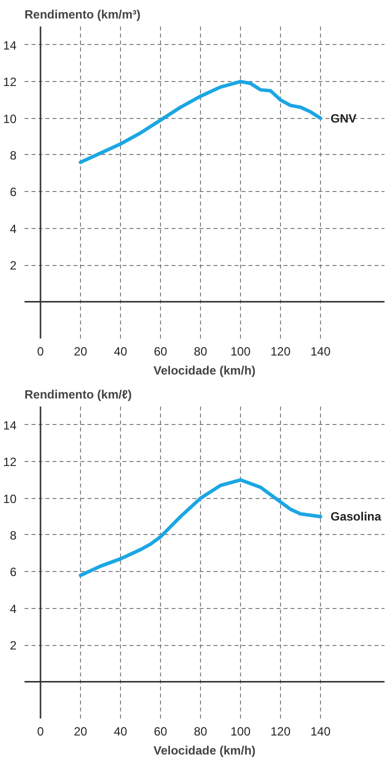  Describe the element at coordinates (78, 395) in the screenshot. I see `y-axis-title: Rendimento (km/ℓ)` at that location.